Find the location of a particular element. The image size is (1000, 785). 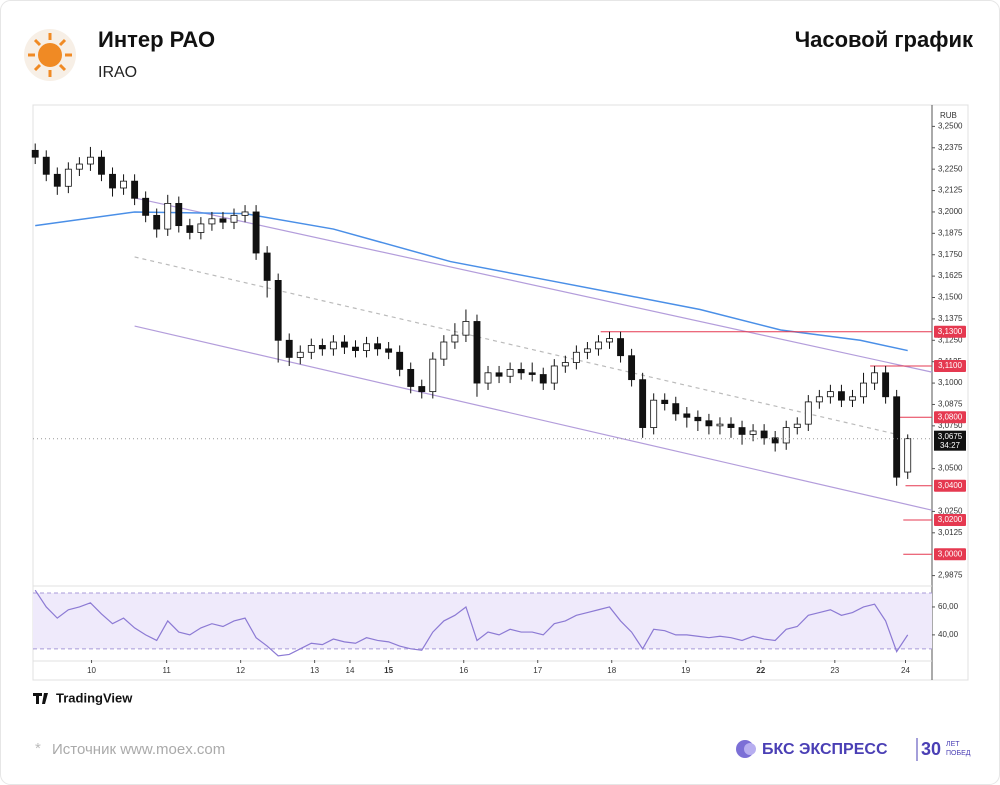

brand: БКС ЭКСПРЕСС is located at coordinates (825, 749).